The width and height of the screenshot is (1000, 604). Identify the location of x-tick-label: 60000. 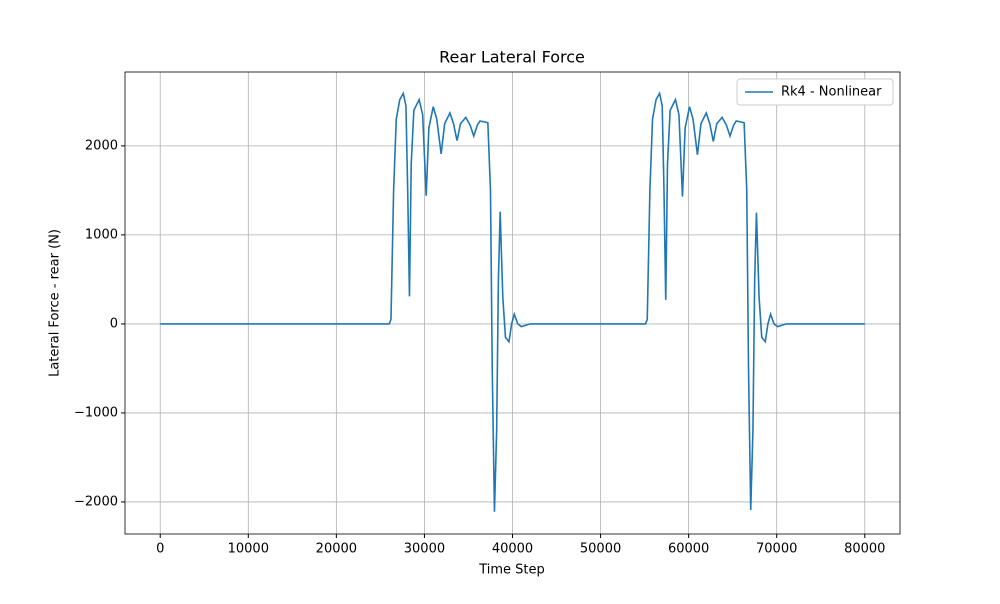
(688, 549).